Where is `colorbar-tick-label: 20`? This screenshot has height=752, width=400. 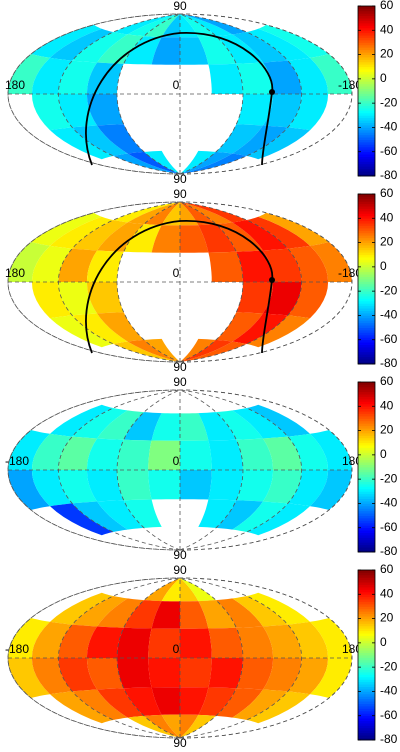
colorbar-tick-label: 20 is located at coordinates (387, 430).